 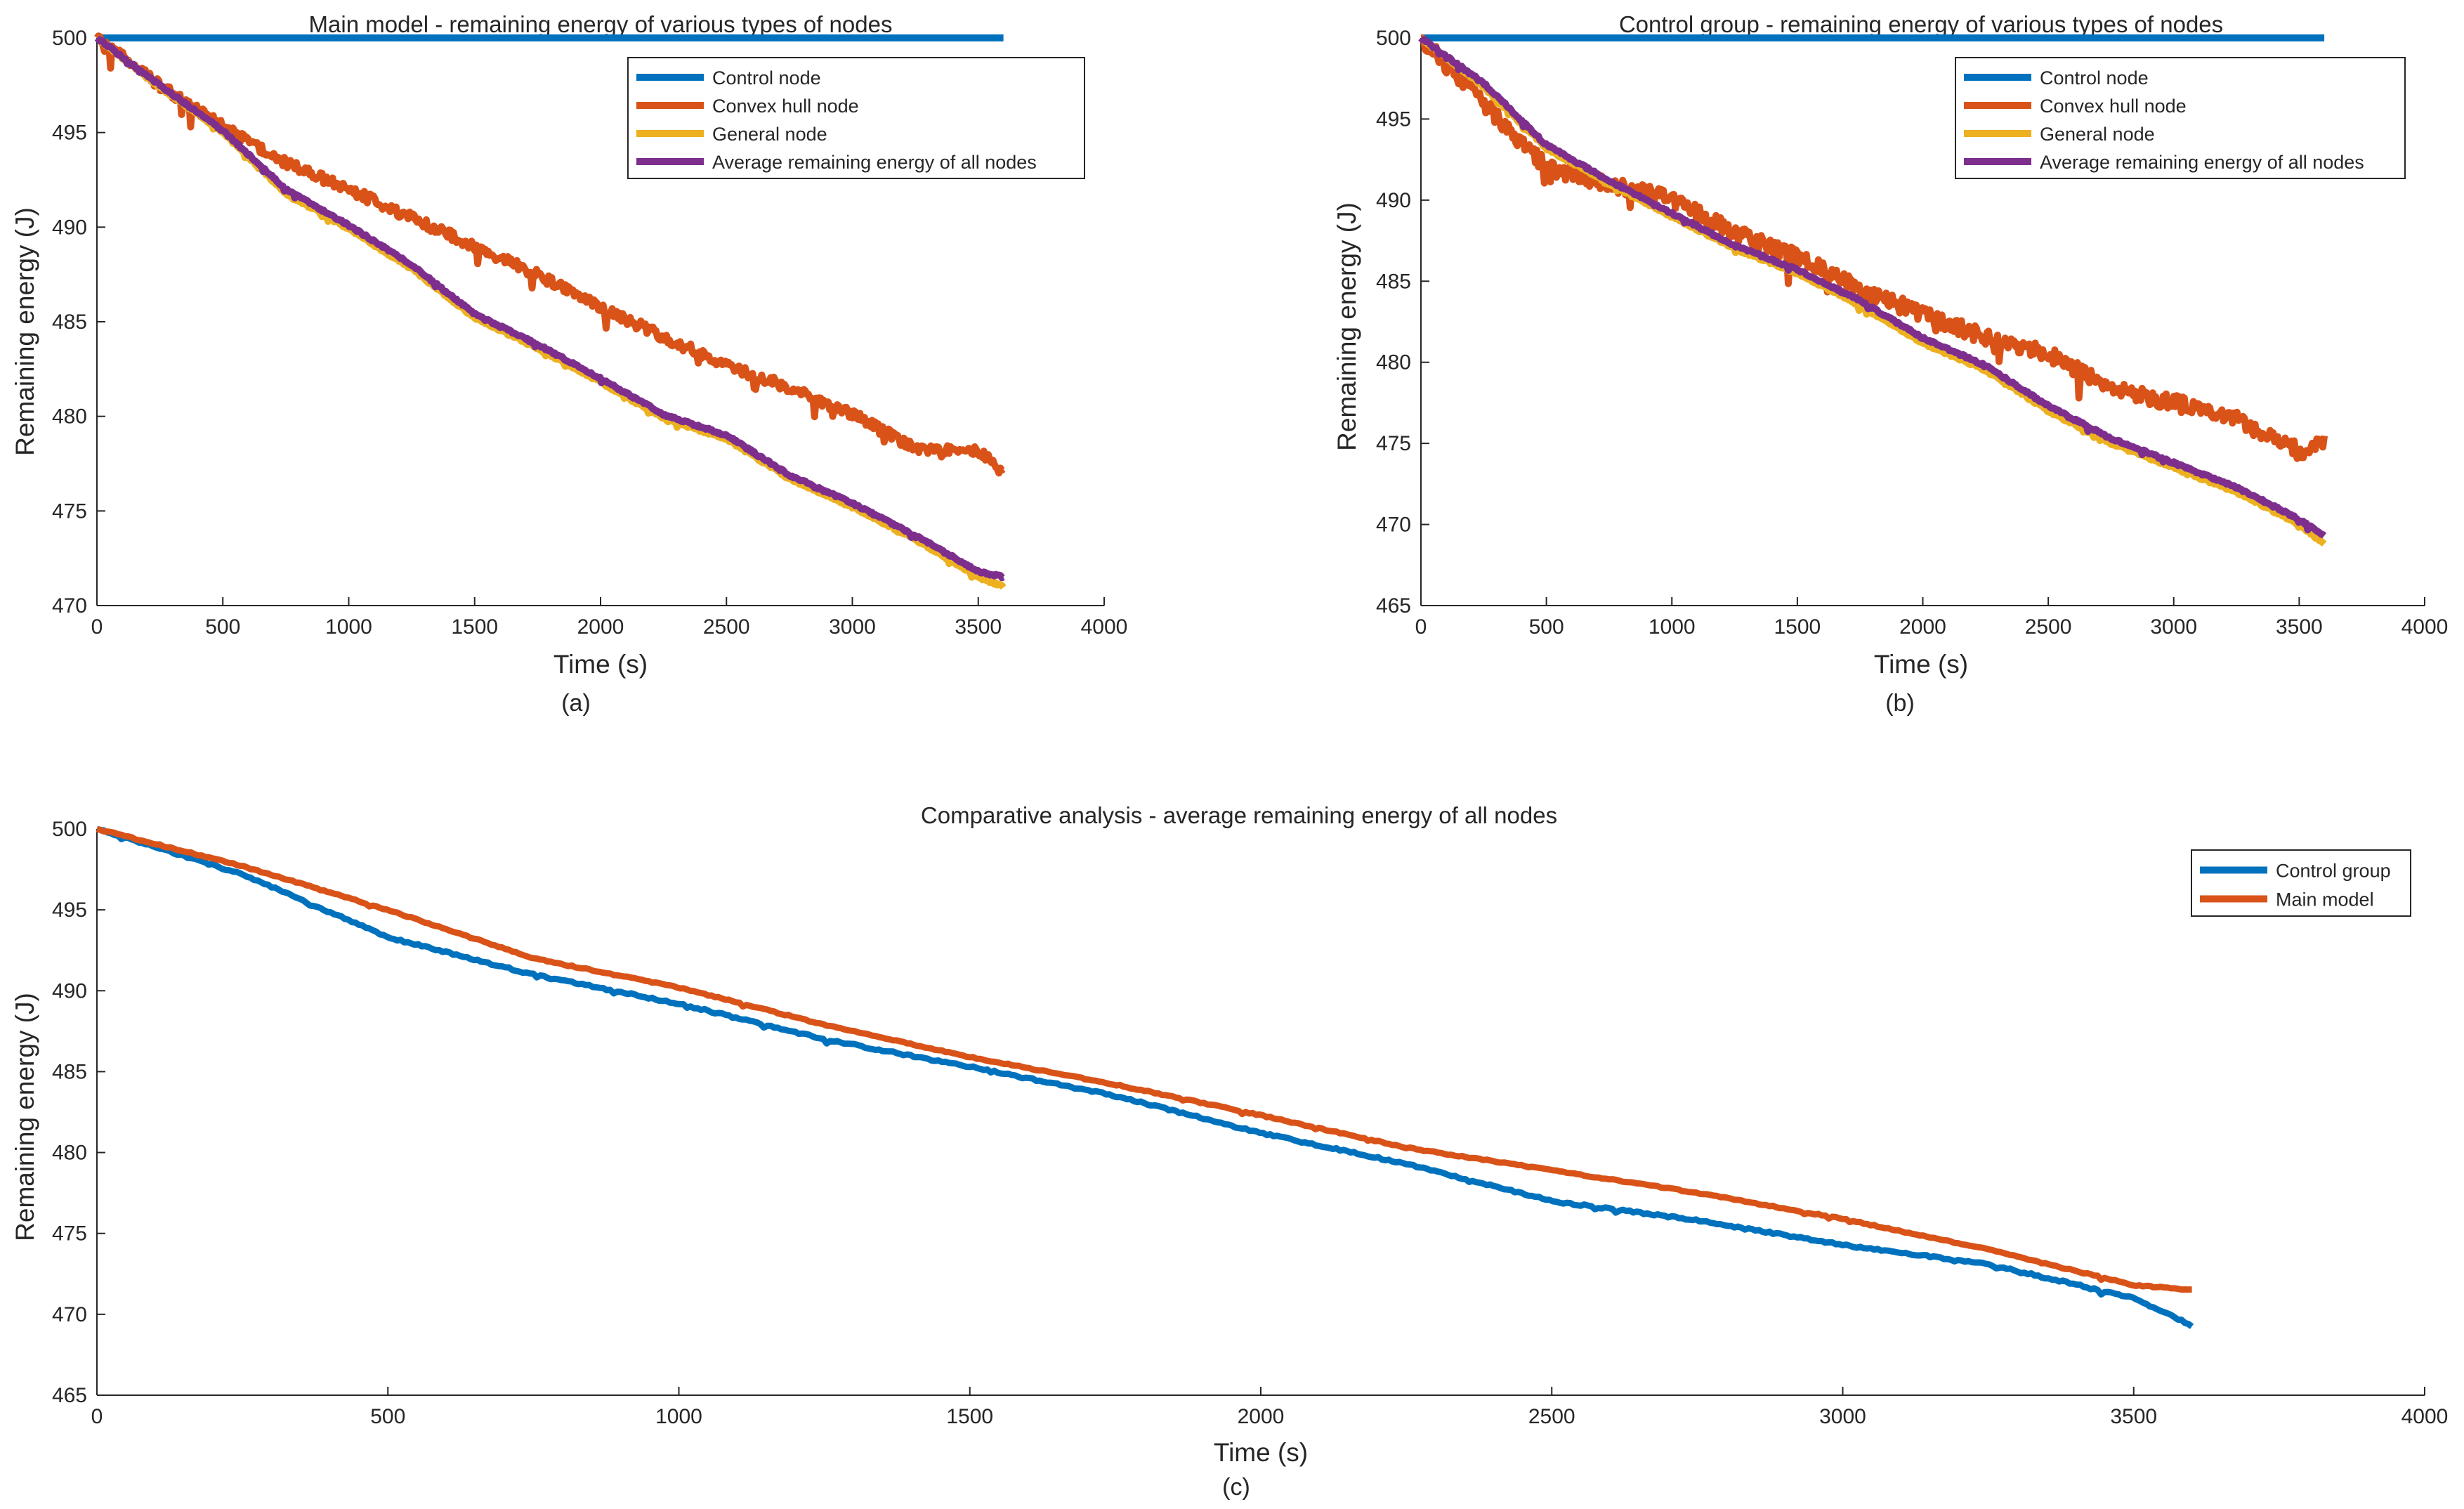 I want to click on y-axis-label-a: Remaining energy (J), so click(x=25, y=331).